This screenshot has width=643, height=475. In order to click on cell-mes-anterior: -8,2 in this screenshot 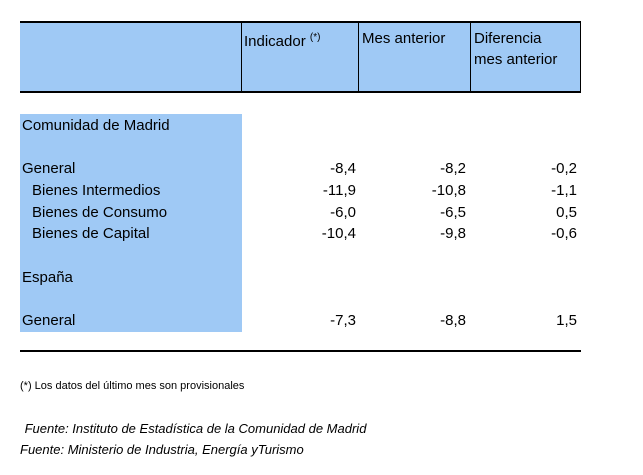, I will do `click(453, 168)`.